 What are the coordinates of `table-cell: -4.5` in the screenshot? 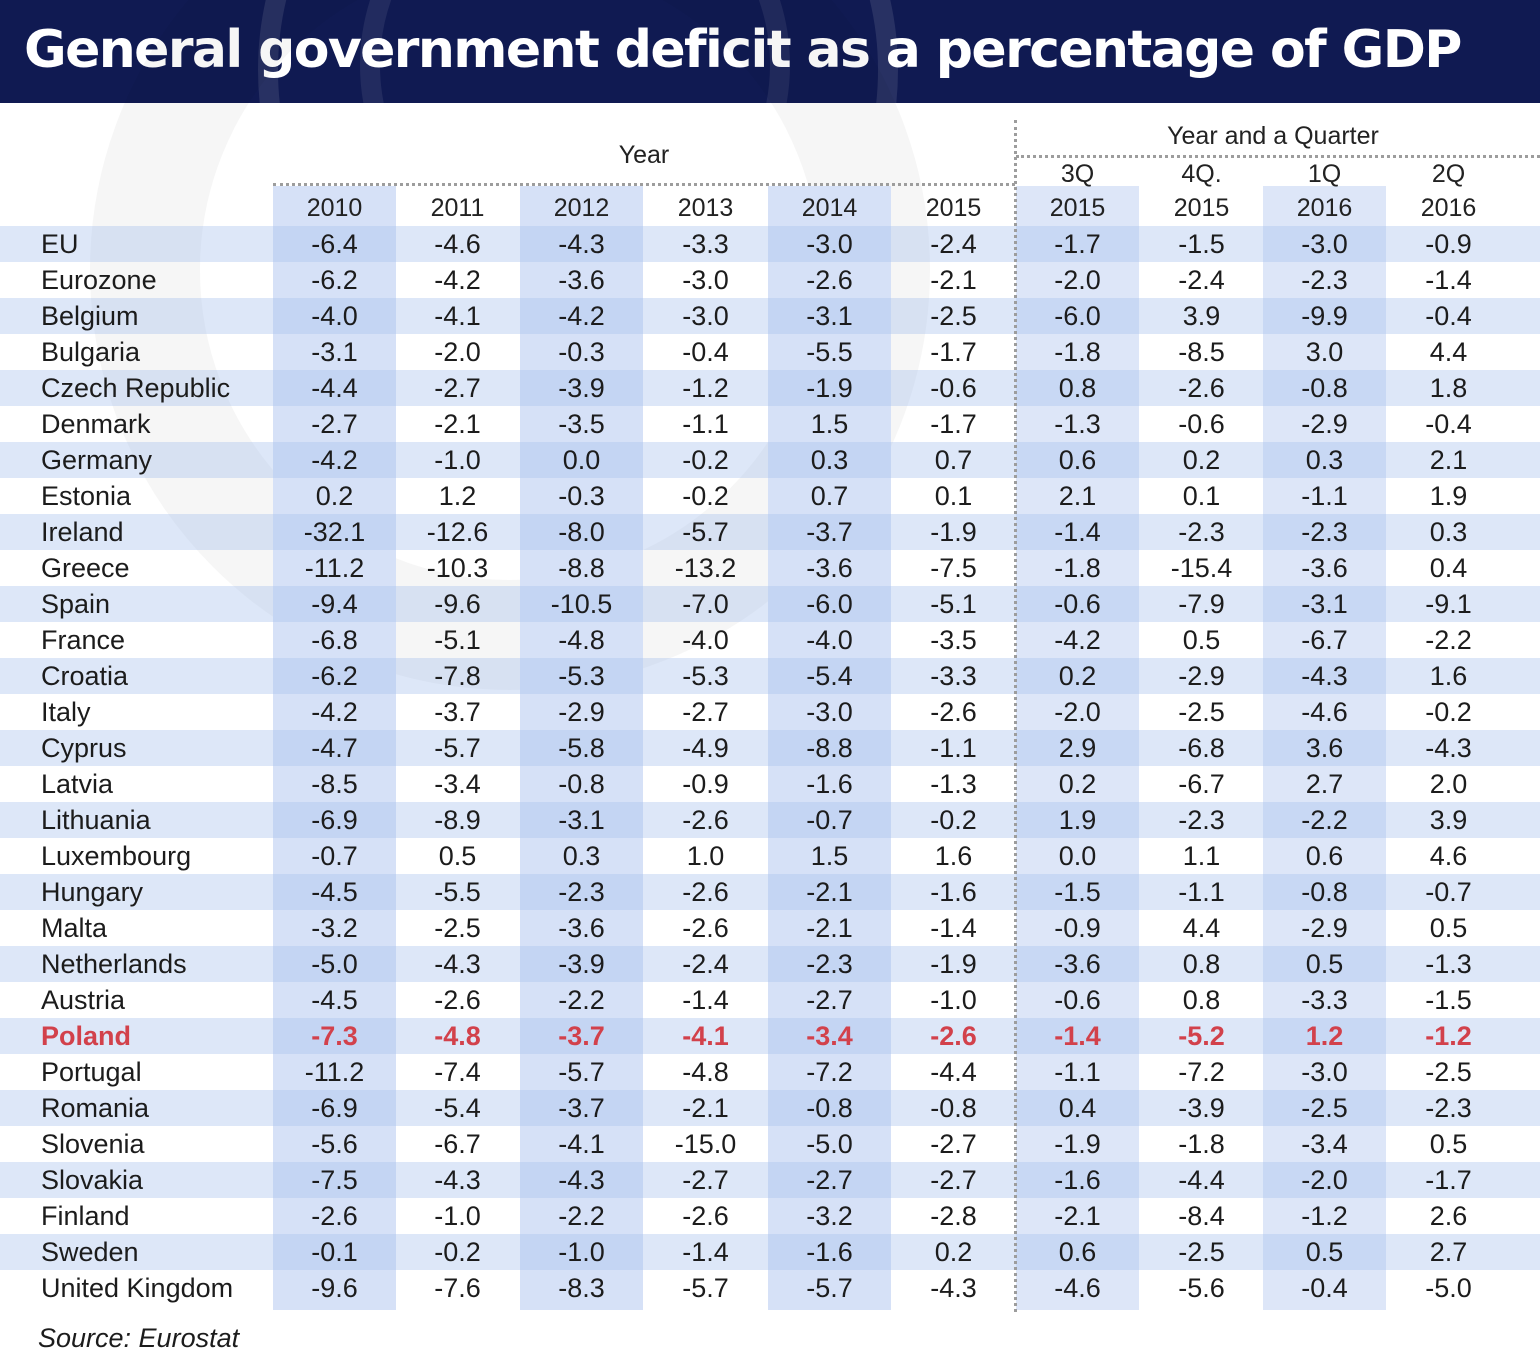 It's located at (334, 892).